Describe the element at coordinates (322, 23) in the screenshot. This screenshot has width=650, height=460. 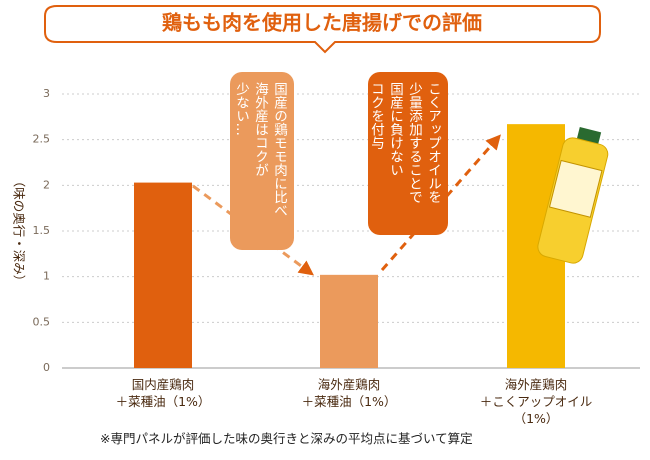
I see `chart-title: 鶏もも肉を使用した唐揚げでの評価` at that location.